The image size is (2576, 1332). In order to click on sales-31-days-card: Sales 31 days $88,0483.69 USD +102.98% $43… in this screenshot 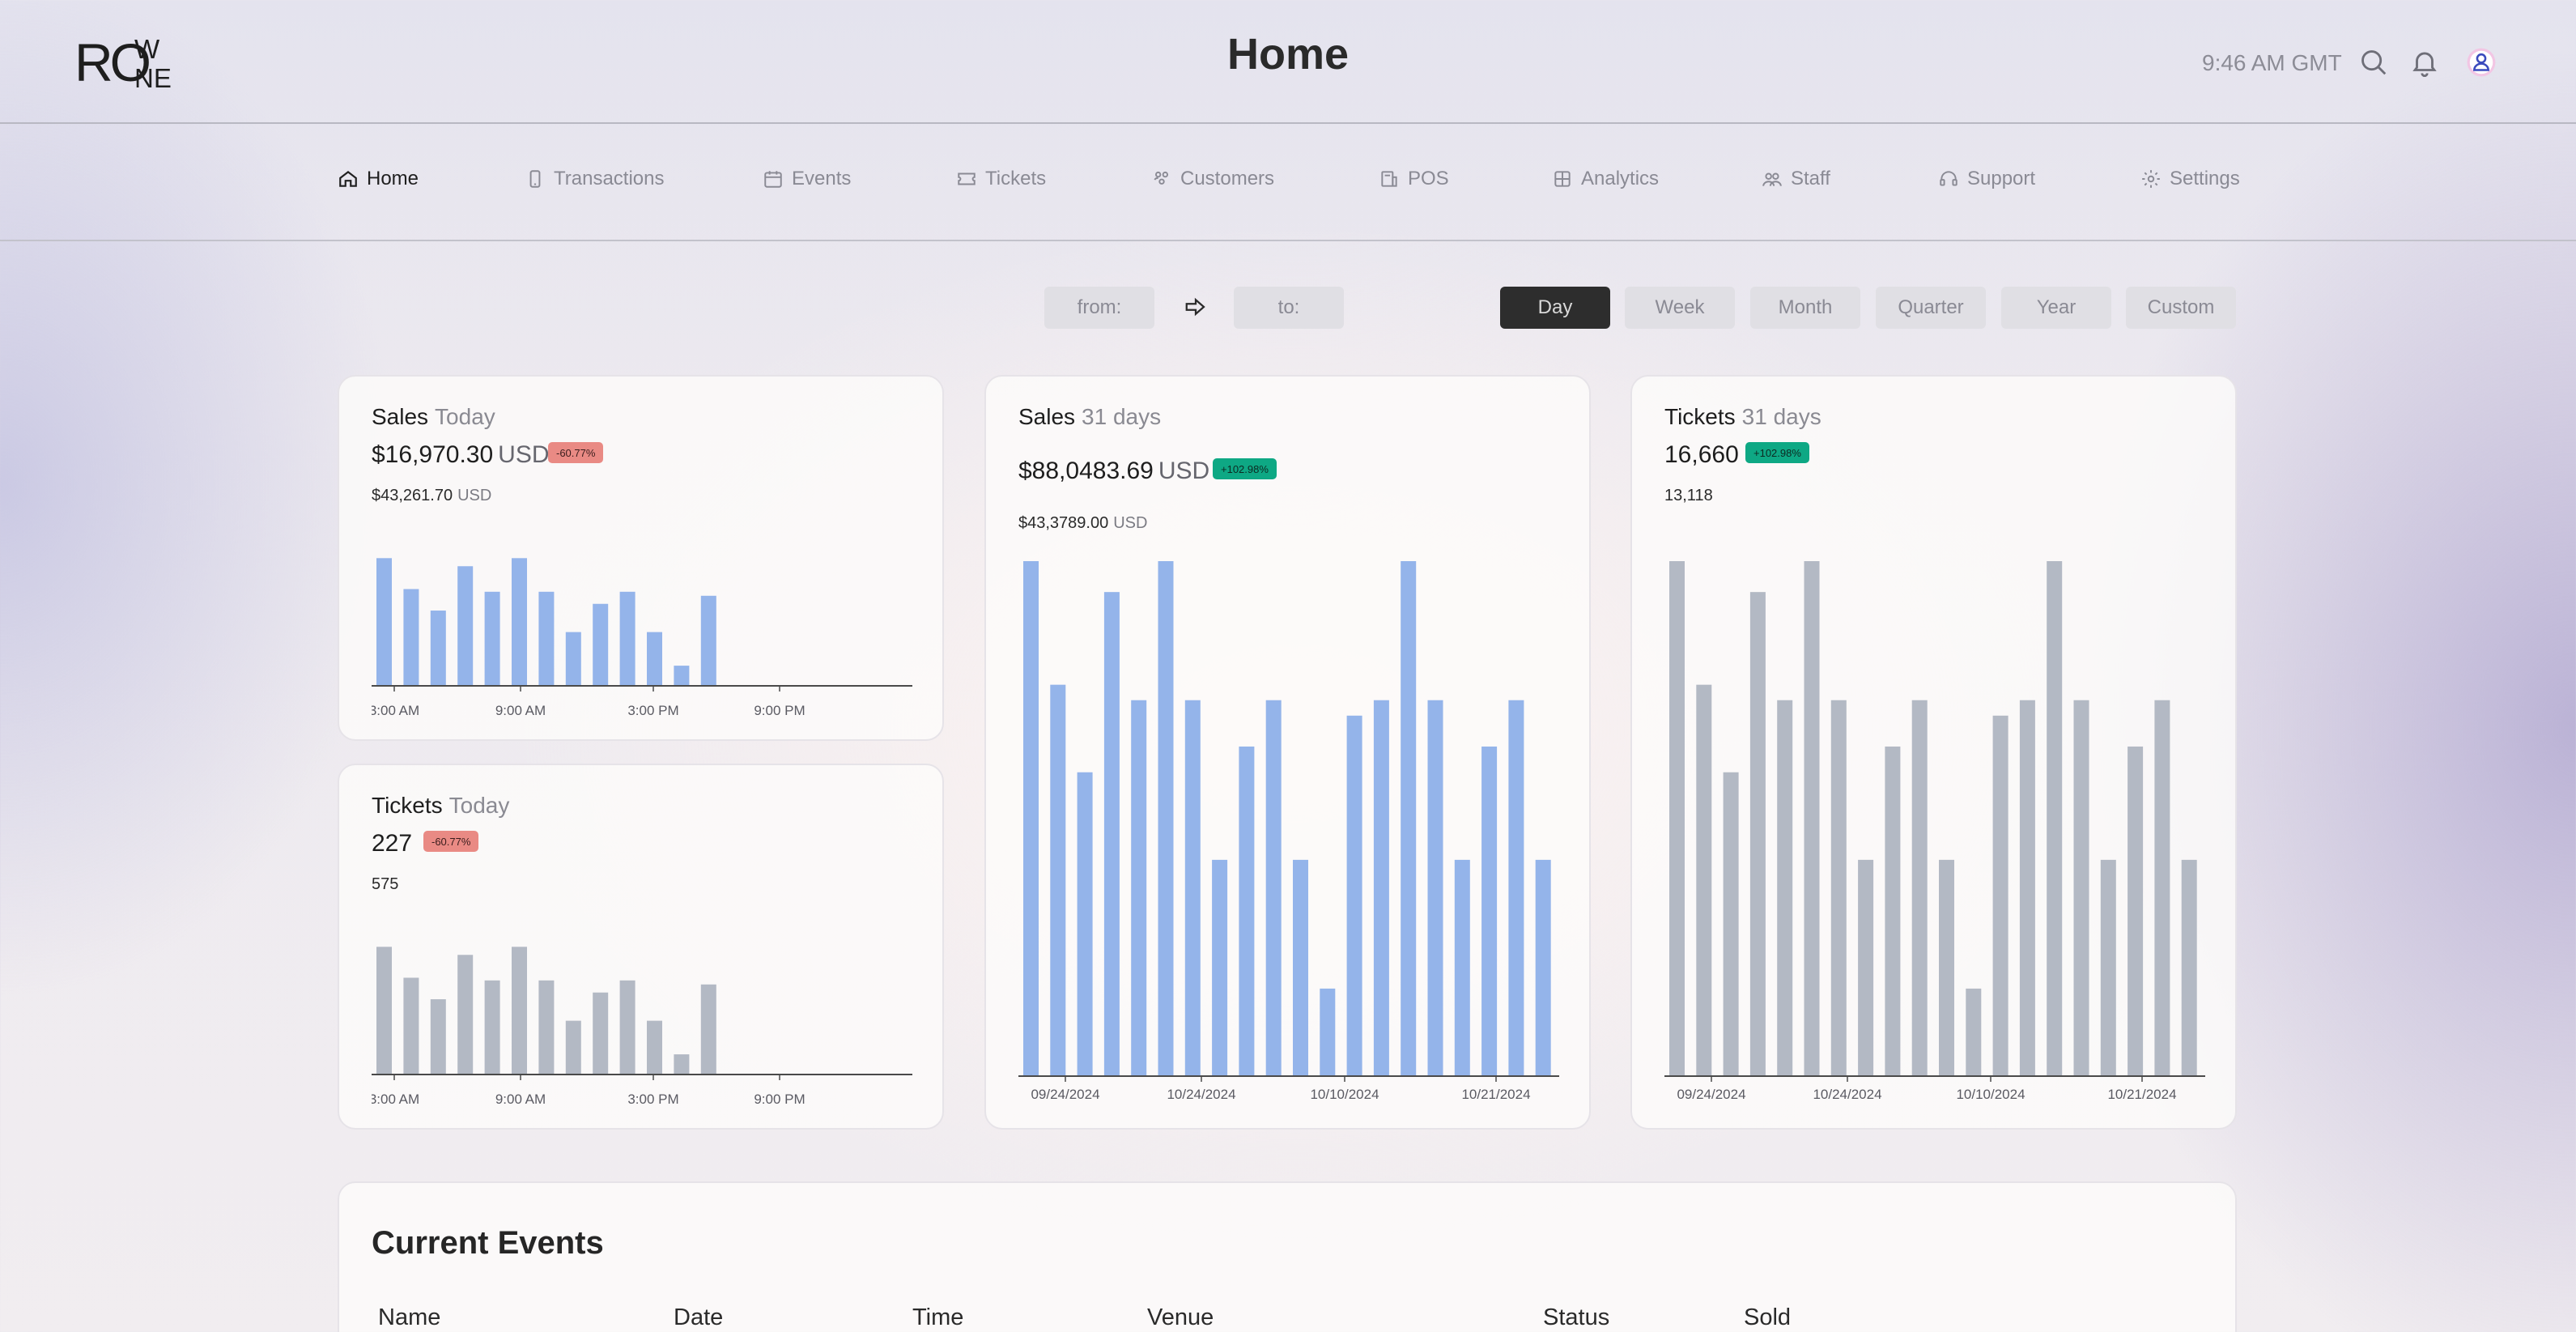, I will do `click(1287, 752)`.